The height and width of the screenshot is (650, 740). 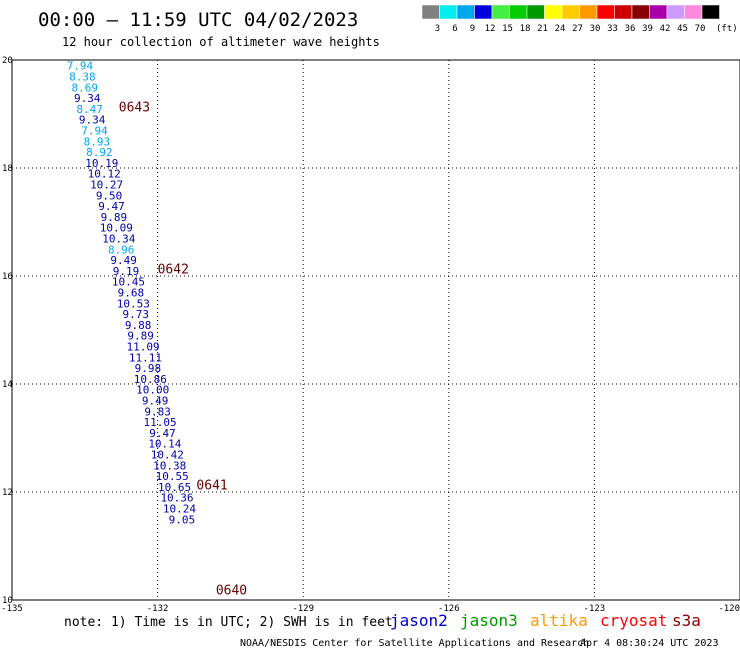 I want to click on legend-label: 24, so click(x=560, y=29).